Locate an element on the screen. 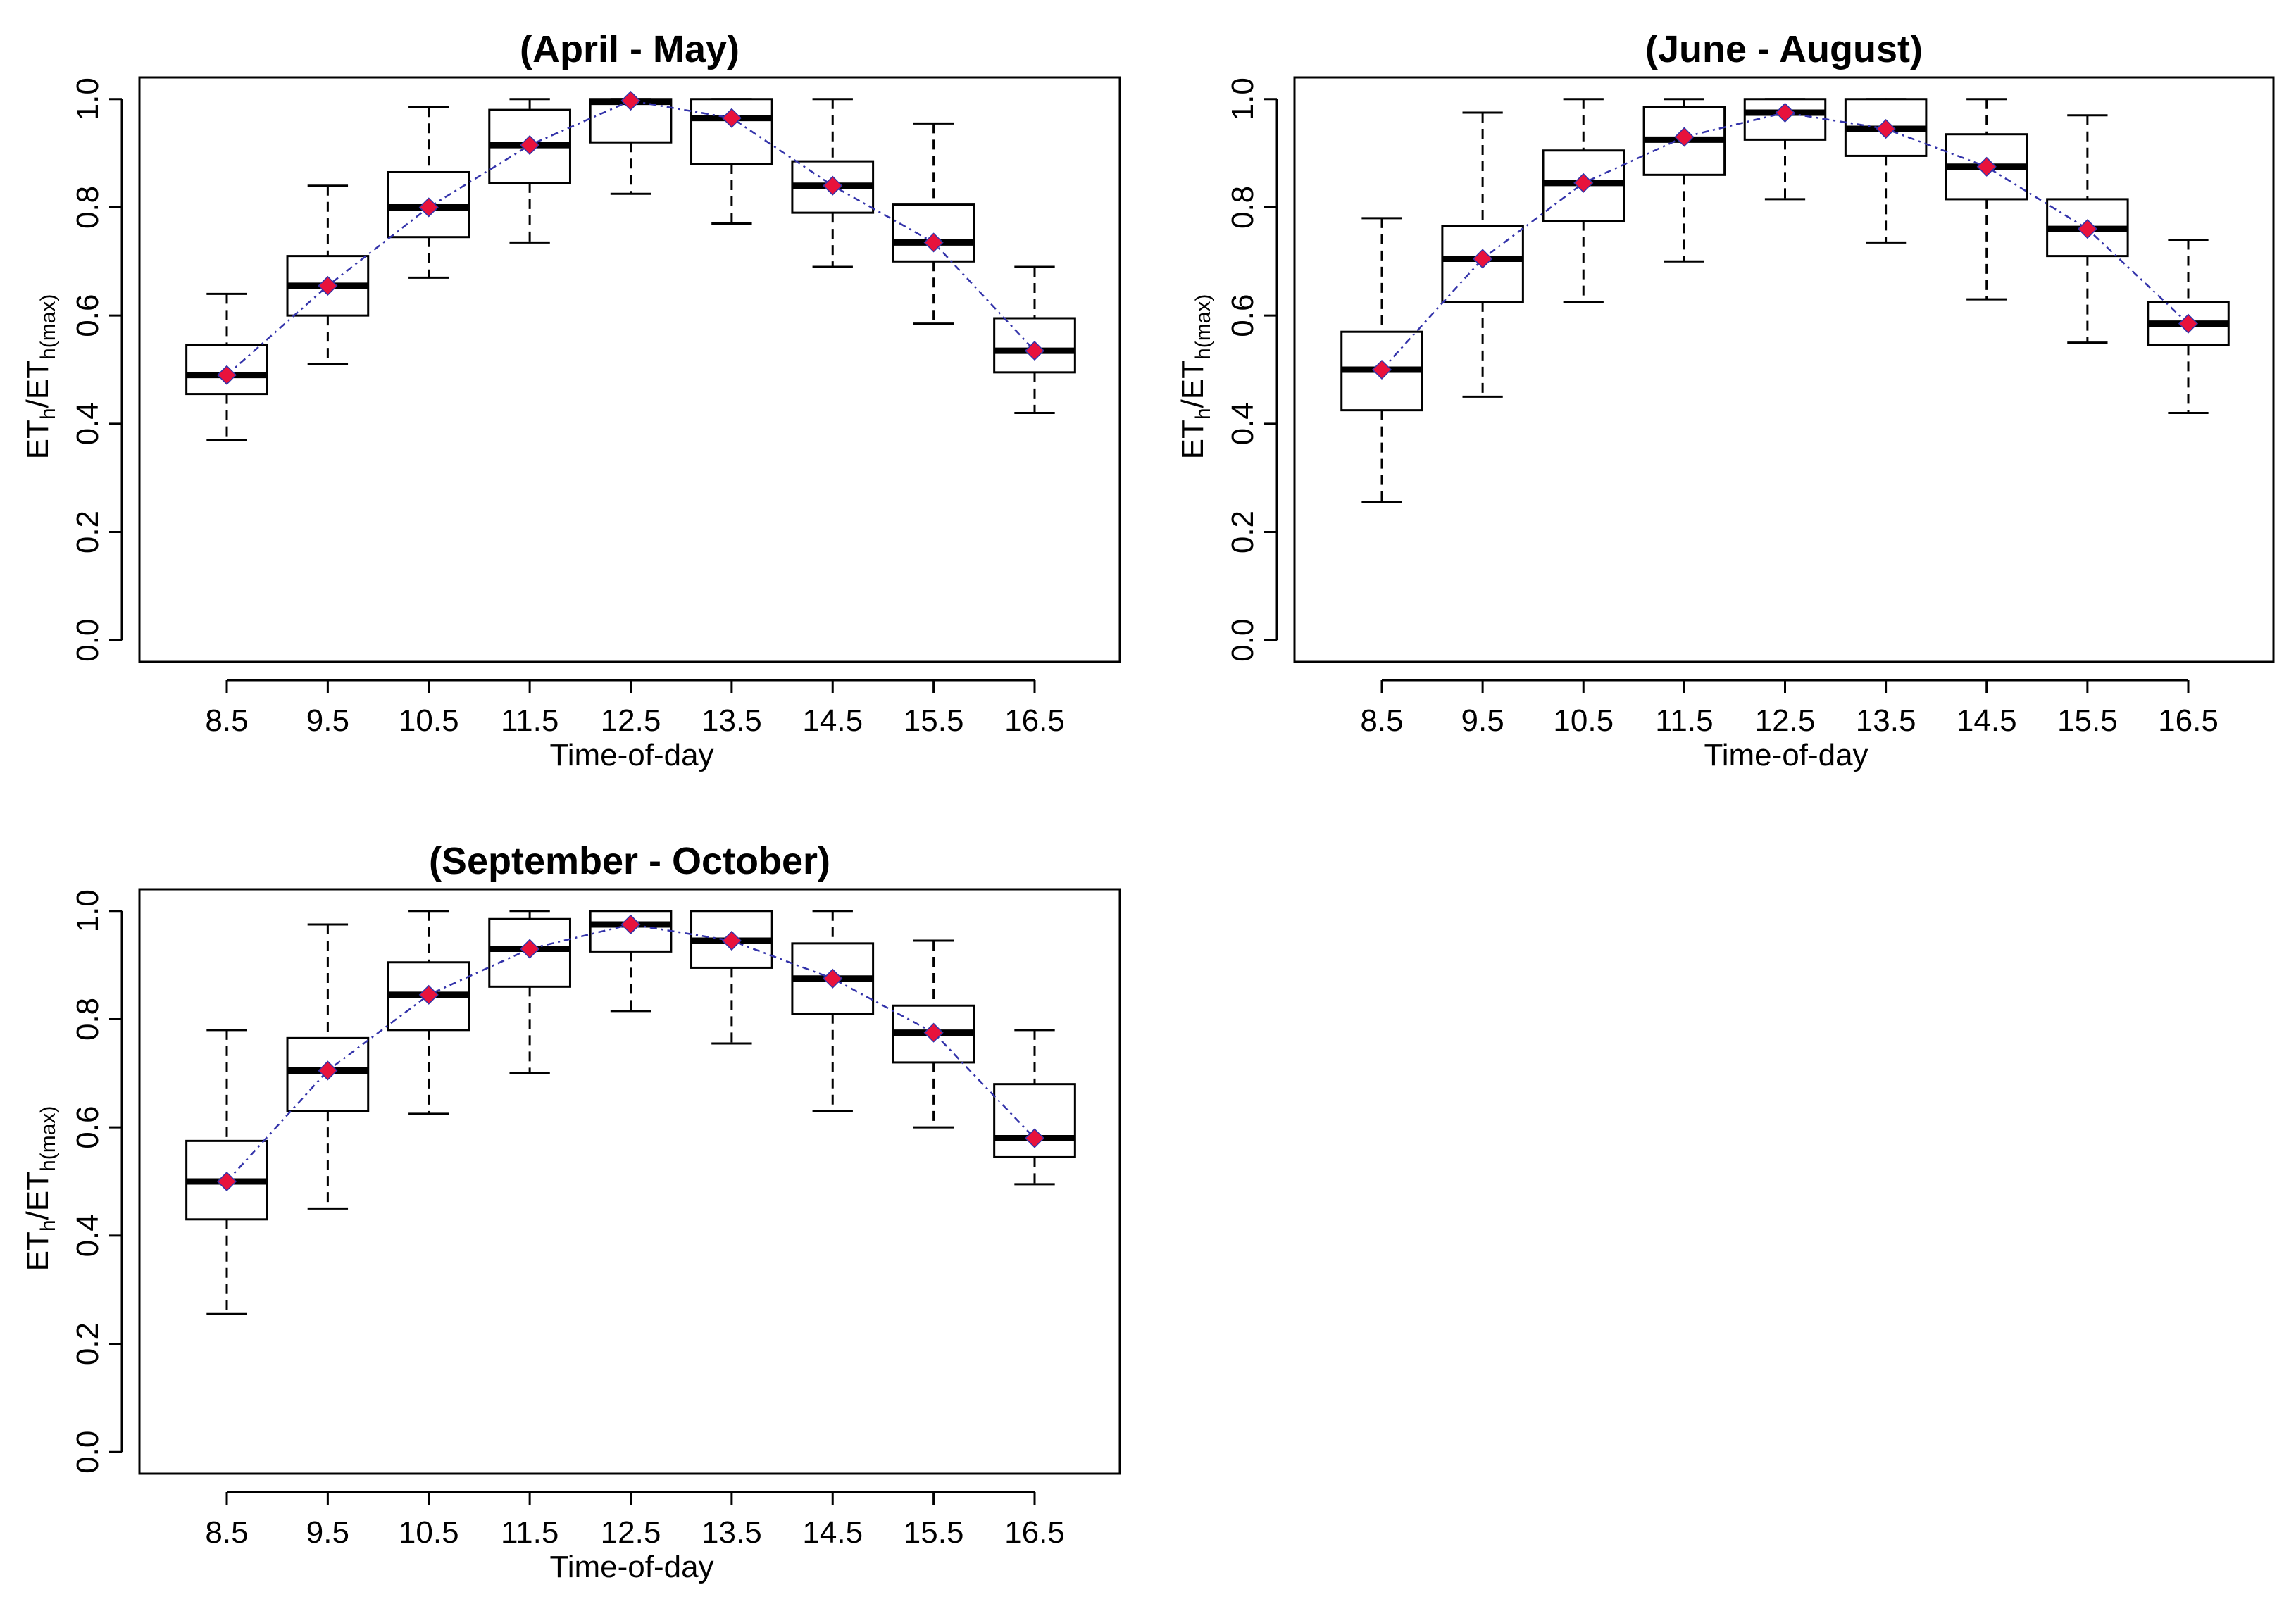 The image size is (2296, 1611). boxplot-8.5 is located at coordinates (226, 366).